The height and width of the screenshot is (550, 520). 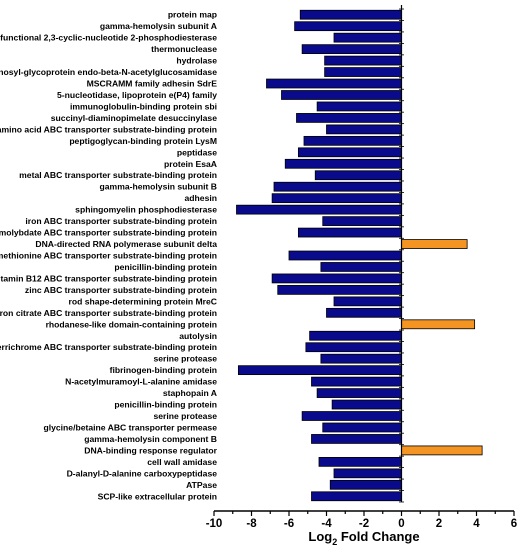 I want to click on category-label-41: D-alanyl-D-alanine carboxypeptidase, so click(x=142, y=473).